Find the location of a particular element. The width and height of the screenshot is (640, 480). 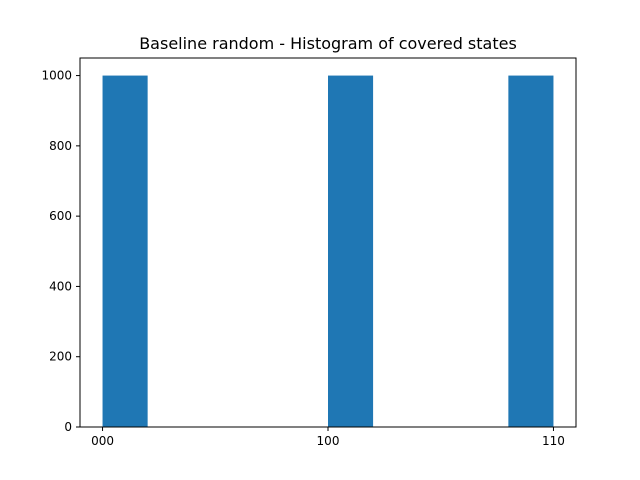

y-tick-label-4: 800 is located at coordinates (60, 146).